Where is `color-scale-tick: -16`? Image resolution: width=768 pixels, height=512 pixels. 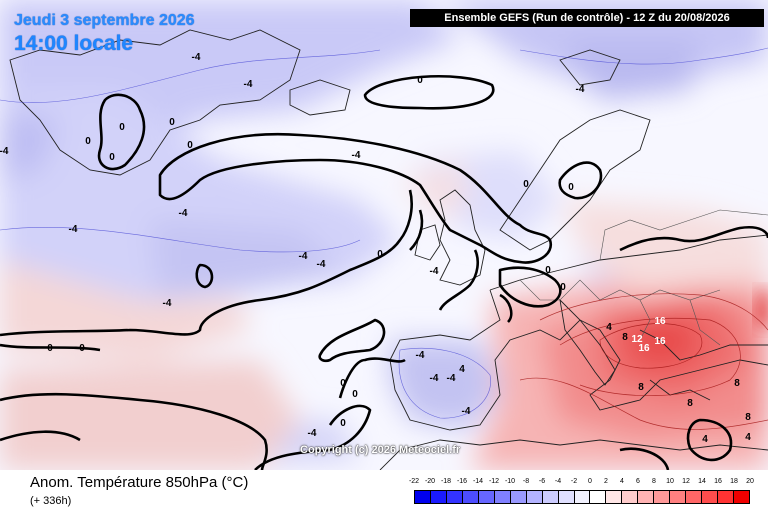 color-scale-tick: -16 is located at coordinates (462, 481).